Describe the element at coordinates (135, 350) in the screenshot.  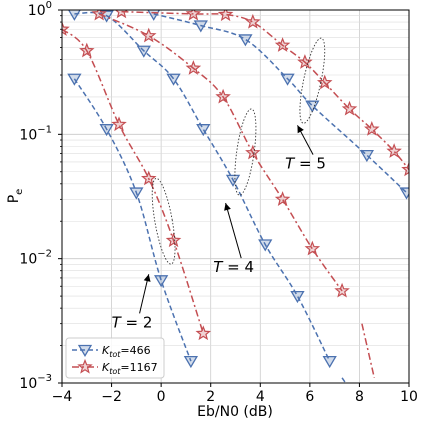
I see `legend-label-value: =466` at that location.